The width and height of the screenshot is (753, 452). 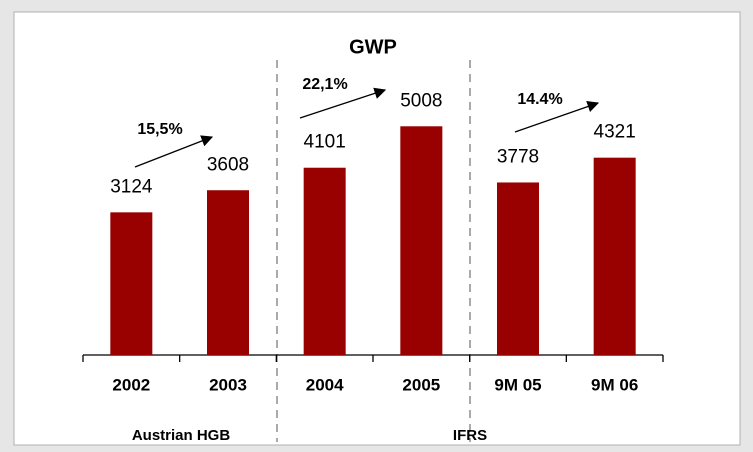 I want to click on growth-label: 15,5%, so click(x=159, y=129).